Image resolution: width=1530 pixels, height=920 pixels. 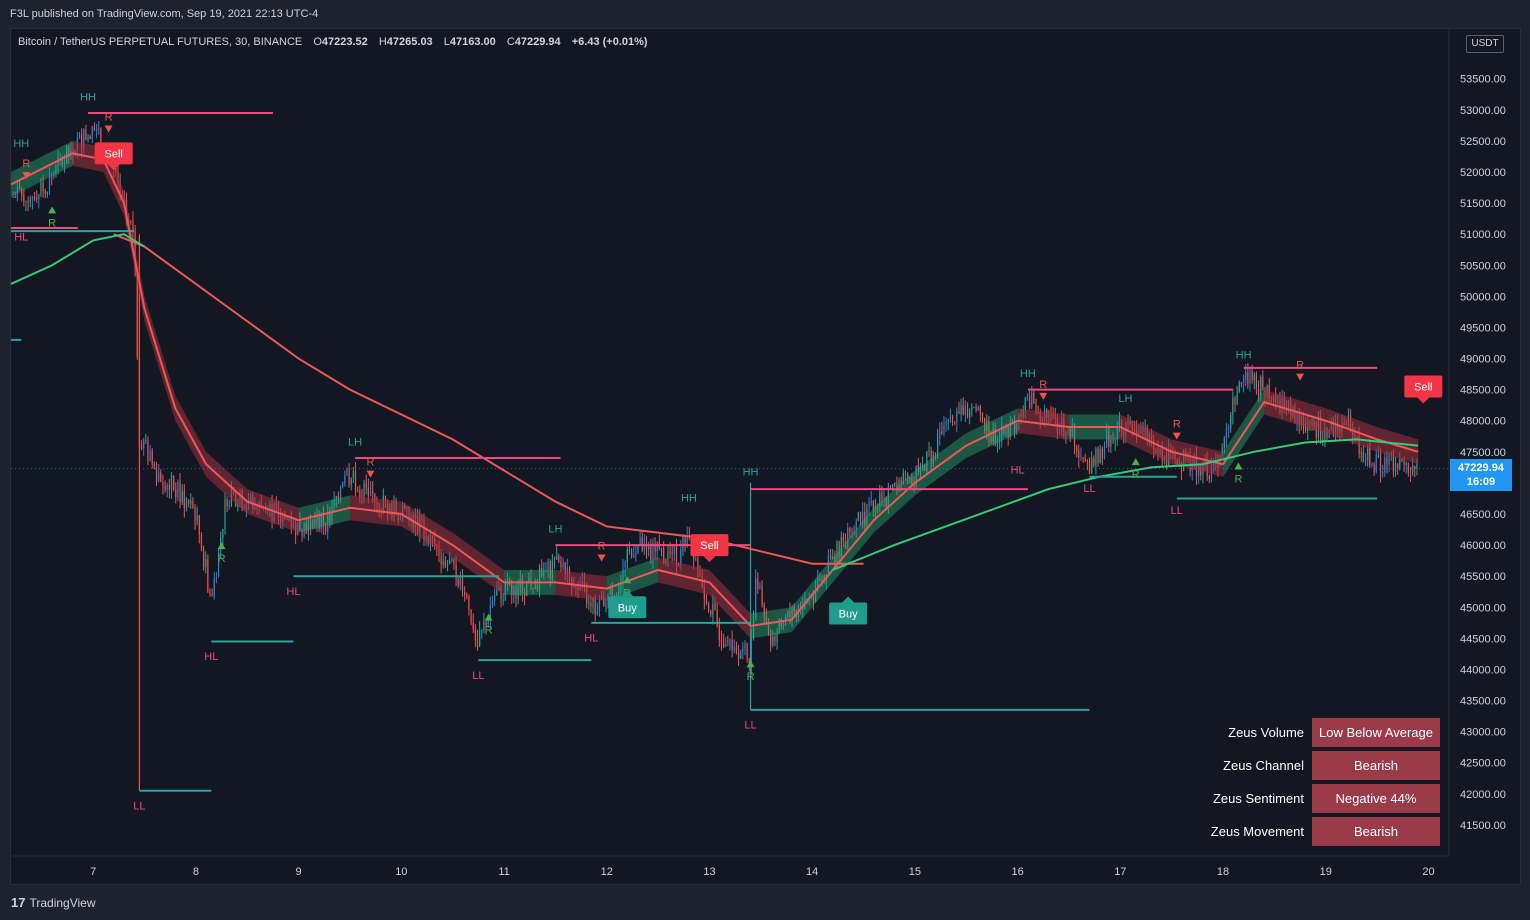 What do you see at coordinates (709, 559) in the screenshot?
I see `sell-signal-pointer` at bounding box center [709, 559].